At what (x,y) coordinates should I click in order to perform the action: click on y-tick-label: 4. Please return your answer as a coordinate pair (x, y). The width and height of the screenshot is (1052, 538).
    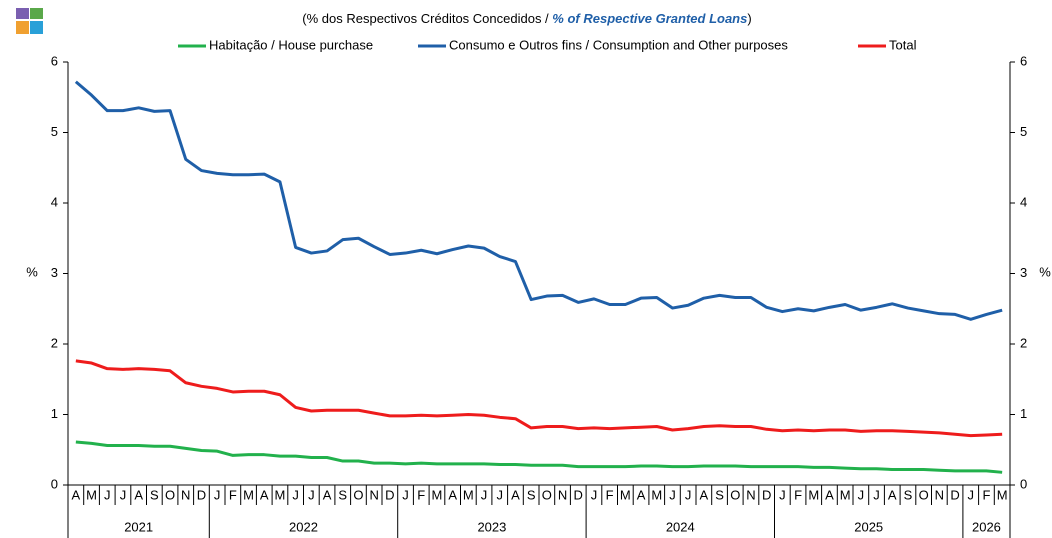
    Looking at the image, I should click on (54, 201).